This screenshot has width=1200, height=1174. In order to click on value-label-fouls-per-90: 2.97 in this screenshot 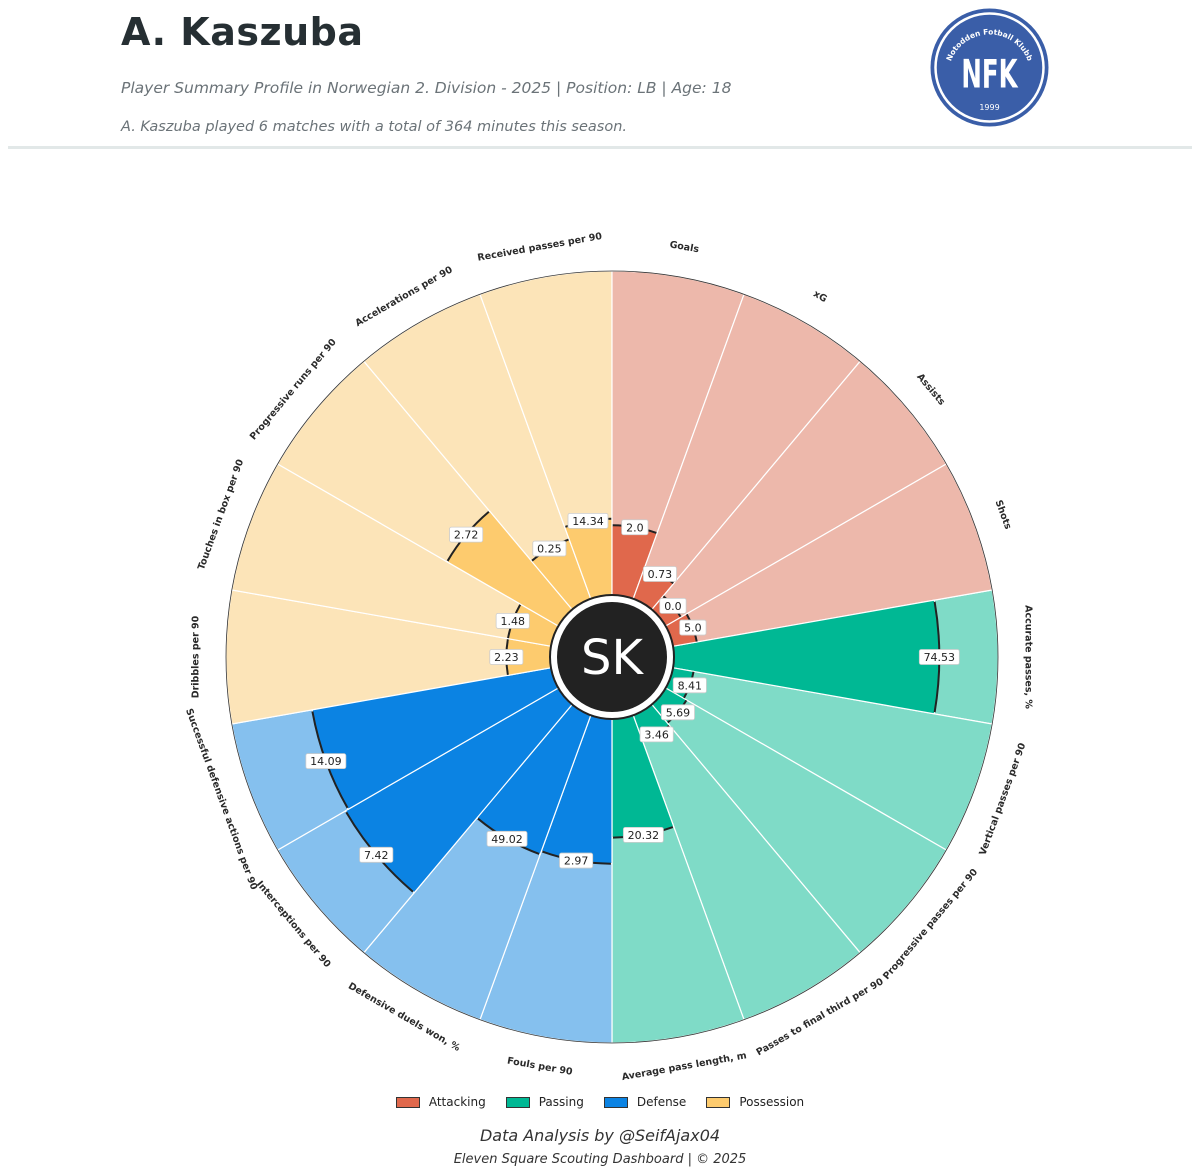, I will do `click(576, 860)`.